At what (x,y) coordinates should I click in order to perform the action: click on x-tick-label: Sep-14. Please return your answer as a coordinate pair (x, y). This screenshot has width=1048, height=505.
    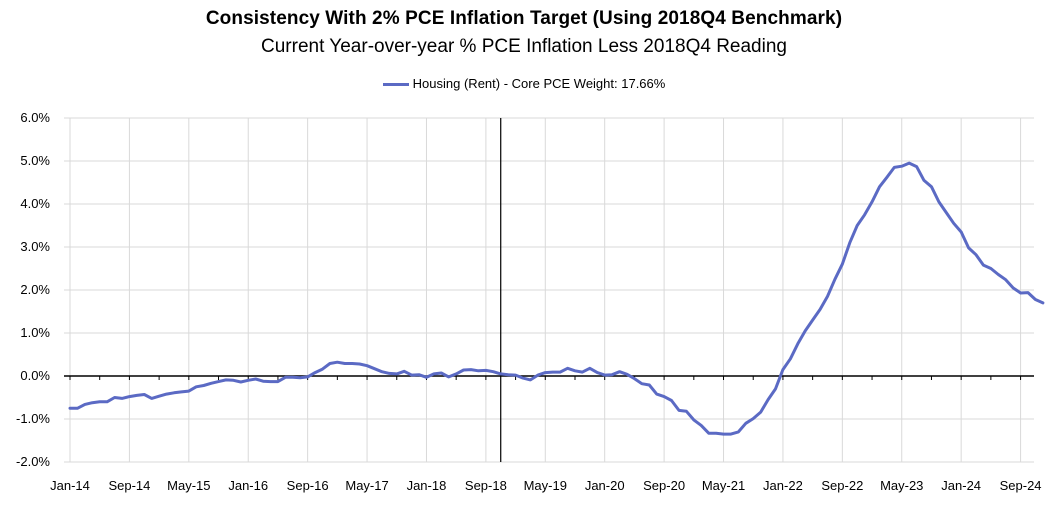
    Looking at the image, I should click on (129, 485).